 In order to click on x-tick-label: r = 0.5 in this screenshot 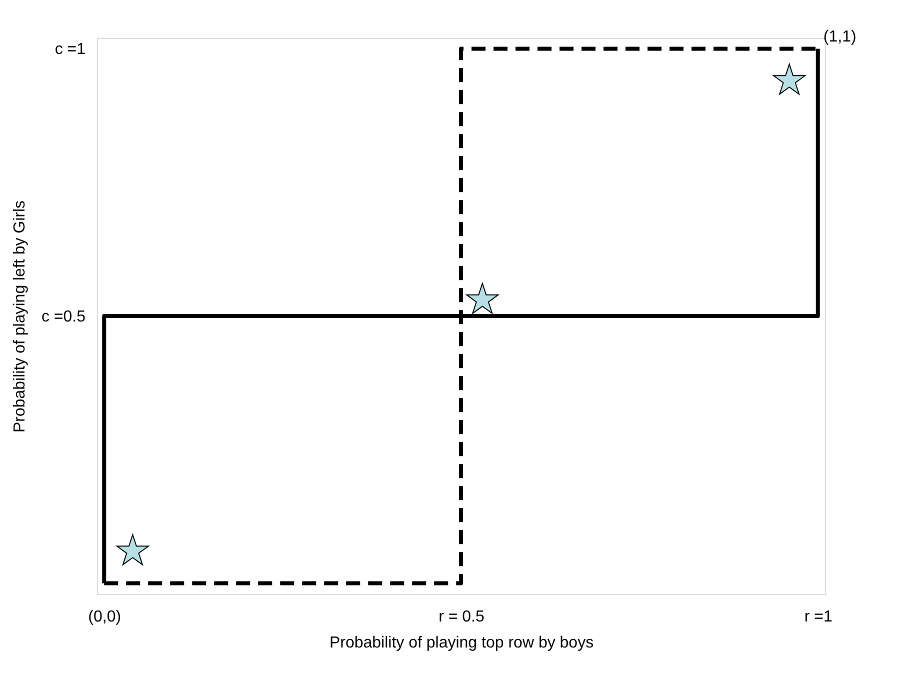, I will do `click(461, 617)`.